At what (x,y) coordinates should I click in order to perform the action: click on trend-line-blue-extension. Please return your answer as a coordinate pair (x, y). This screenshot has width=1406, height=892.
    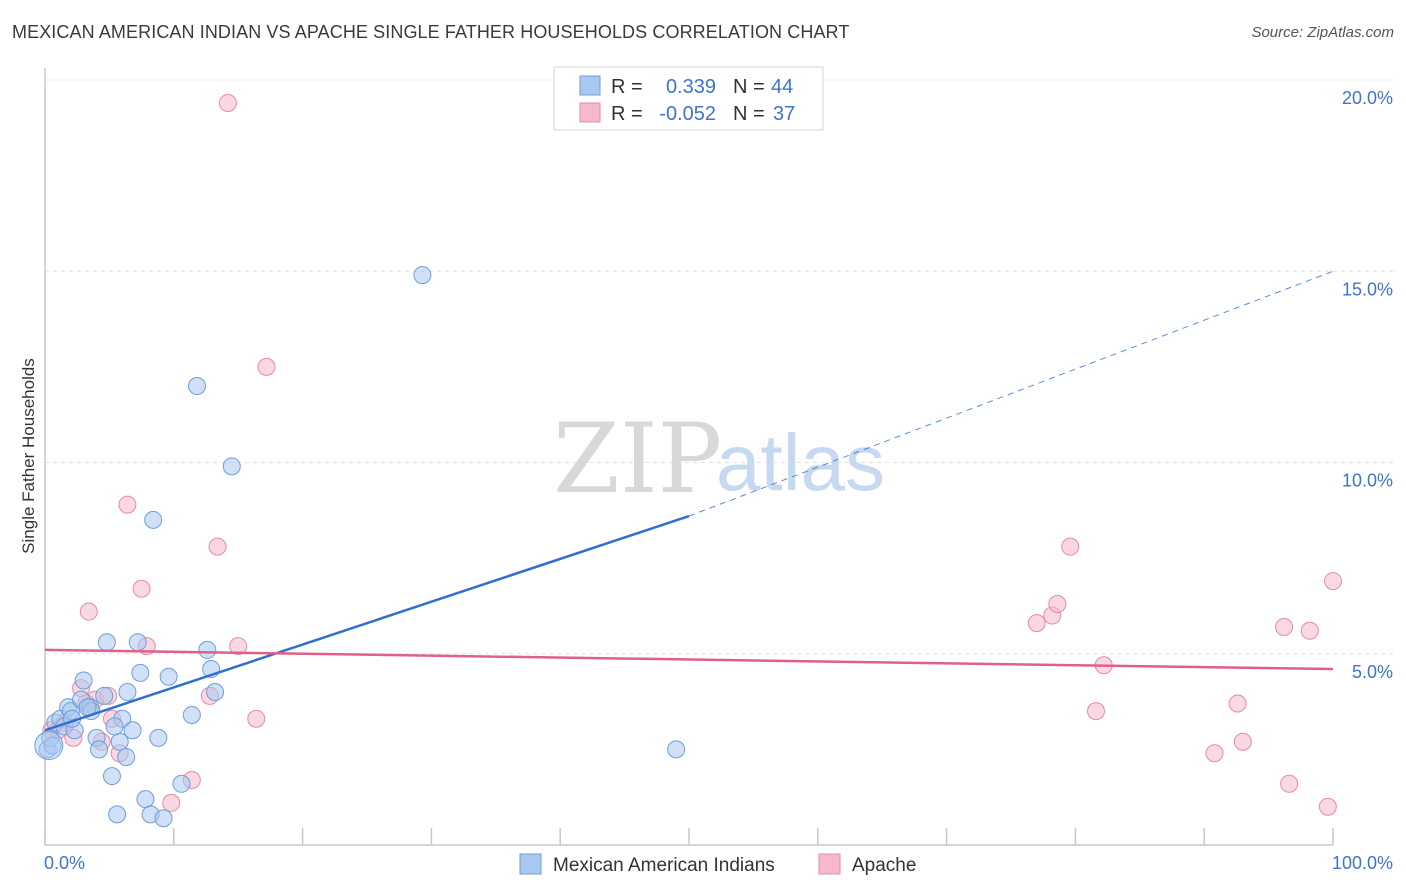
    Looking at the image, I should click on (1011, 393).